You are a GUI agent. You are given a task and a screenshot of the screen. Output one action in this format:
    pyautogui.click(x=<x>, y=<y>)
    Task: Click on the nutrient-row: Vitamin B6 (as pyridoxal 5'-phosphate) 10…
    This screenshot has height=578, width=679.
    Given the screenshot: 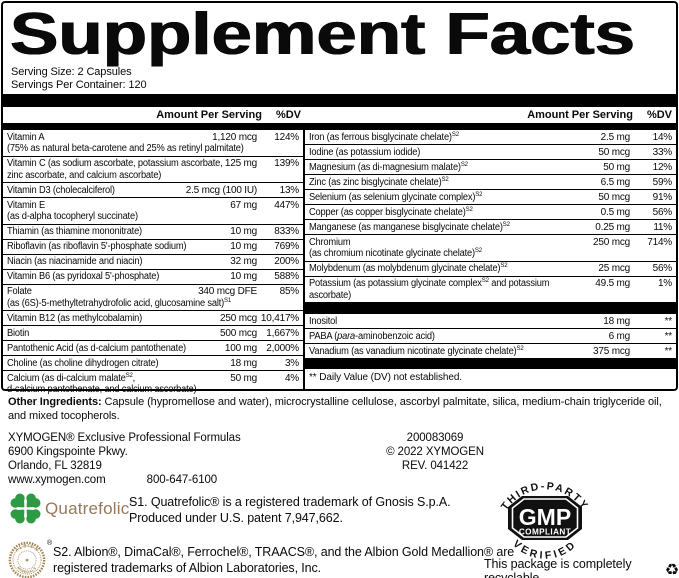 What is the action you would take?
    pyautogui.click(x=153, y=276)
    